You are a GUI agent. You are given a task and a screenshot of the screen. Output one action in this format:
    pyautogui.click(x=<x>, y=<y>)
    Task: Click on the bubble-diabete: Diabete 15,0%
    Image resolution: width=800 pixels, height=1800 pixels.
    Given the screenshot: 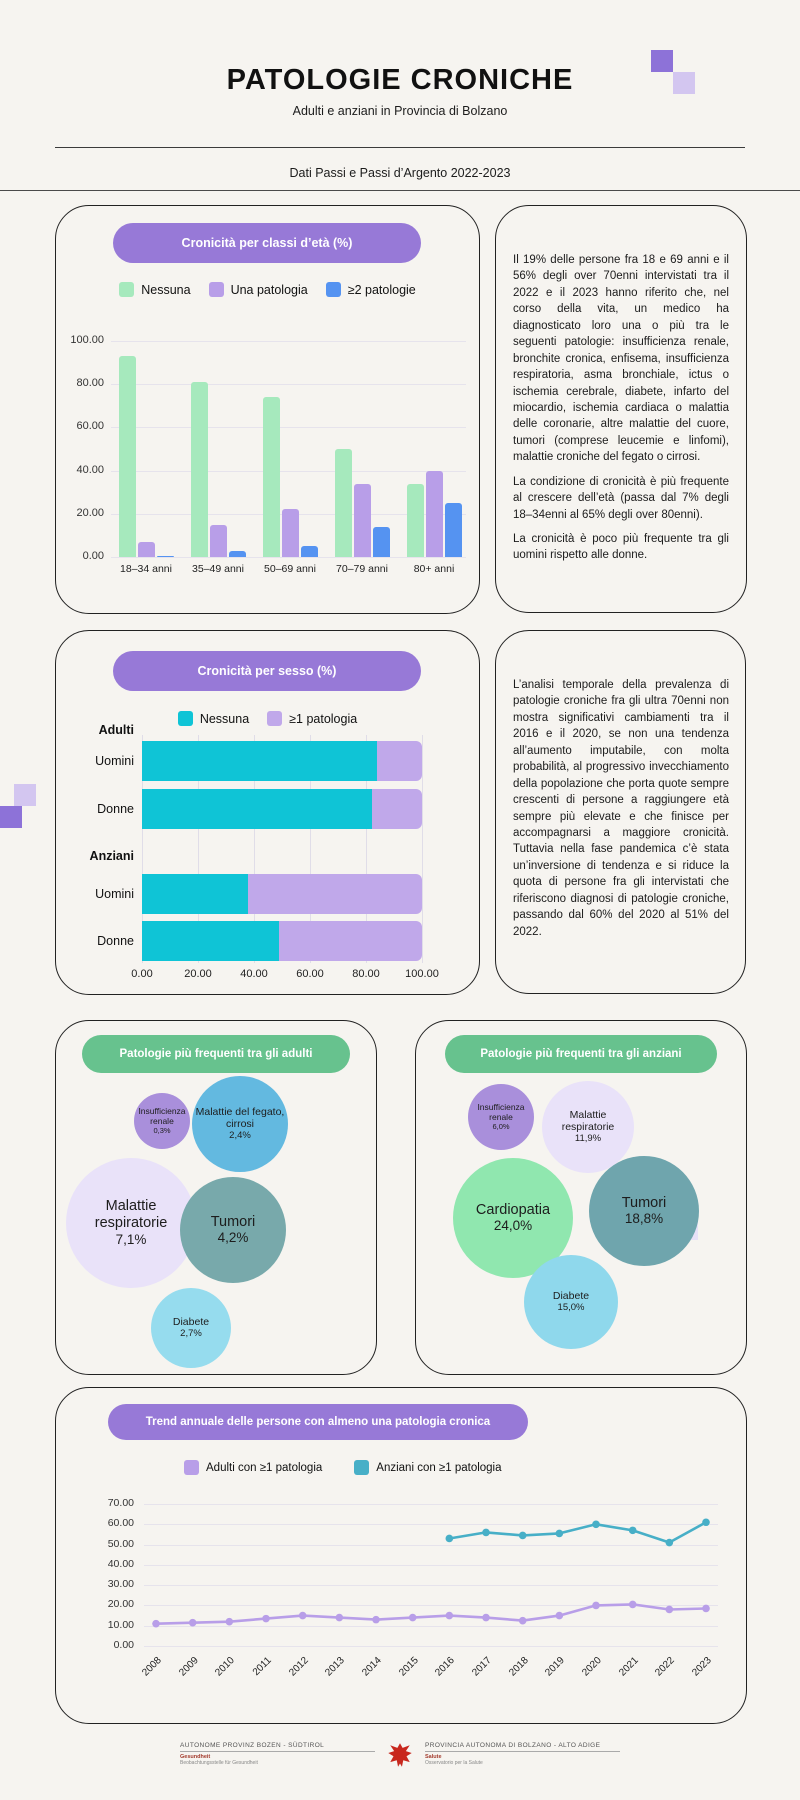 What is the action you would take?
    pyautogui.click(x=571, y=1302)
    